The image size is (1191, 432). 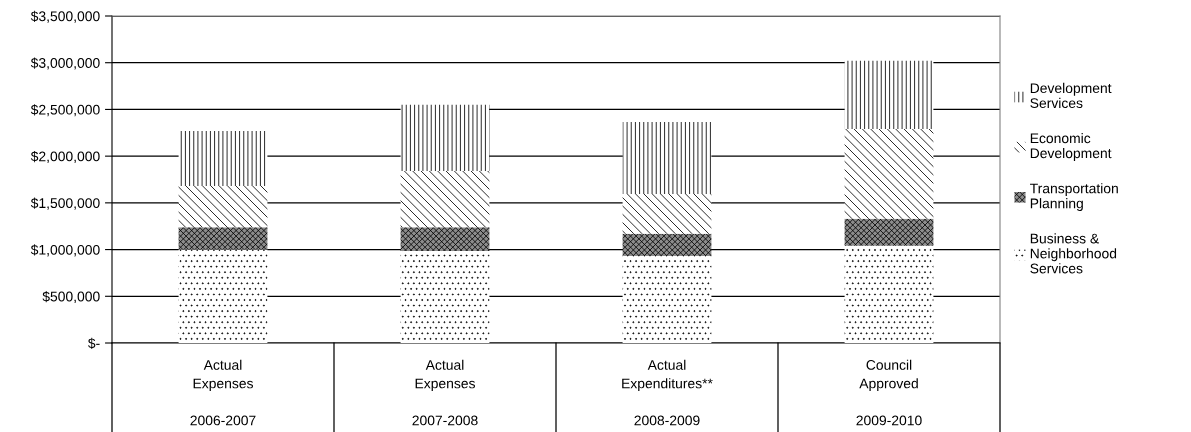 I want to click on legend-label: Business & Neighborhood Services, so click(x=1073, y=253).